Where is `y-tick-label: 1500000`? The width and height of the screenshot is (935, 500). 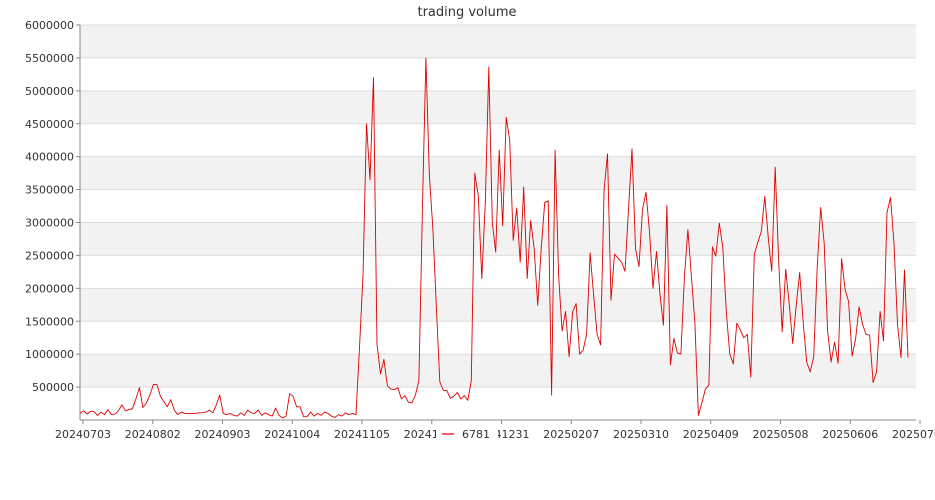
y-tick-label: 1500000 is located at coordinates (49, 321).